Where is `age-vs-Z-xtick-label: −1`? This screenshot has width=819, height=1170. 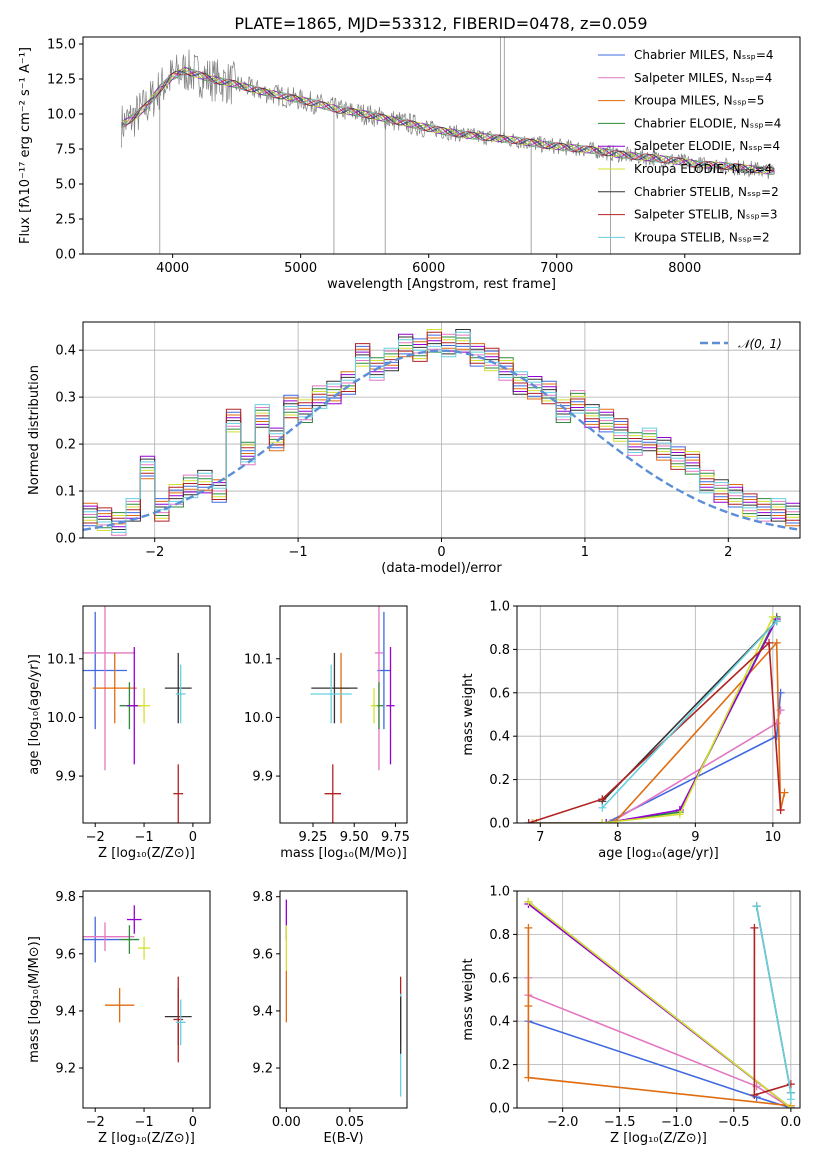 age-vs-Z-xtick-label: −1 is located at coordinates (143, 837).